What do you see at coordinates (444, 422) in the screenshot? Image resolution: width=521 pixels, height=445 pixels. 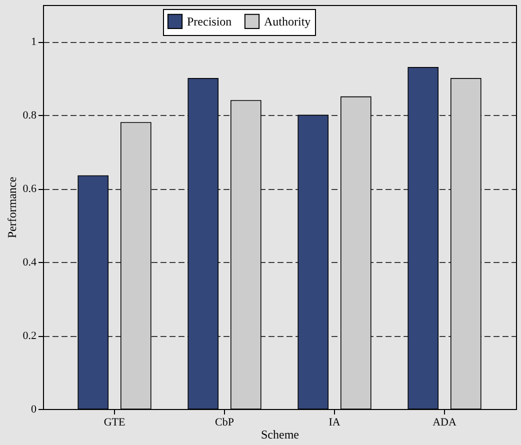 I see `x-tick-label: ADA` at bounding box center [444, 422].